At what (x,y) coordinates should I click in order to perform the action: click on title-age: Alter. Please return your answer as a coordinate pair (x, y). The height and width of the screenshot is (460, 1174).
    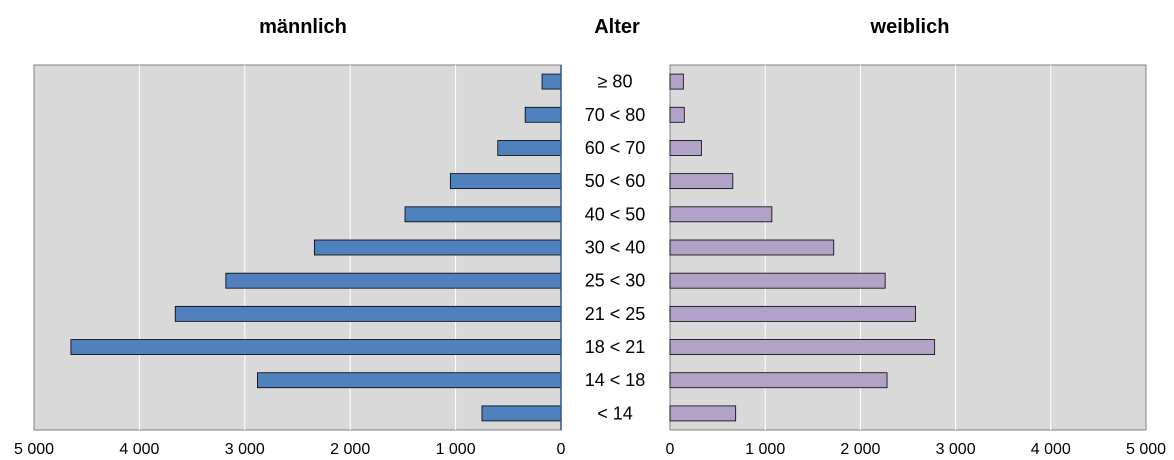
    Looking at the image, I should click on (617, 27).